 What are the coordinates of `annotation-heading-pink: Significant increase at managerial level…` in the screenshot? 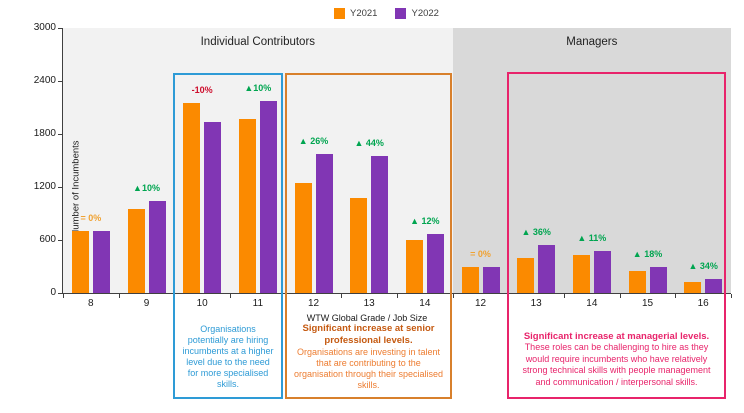 It's located at (616, 336).